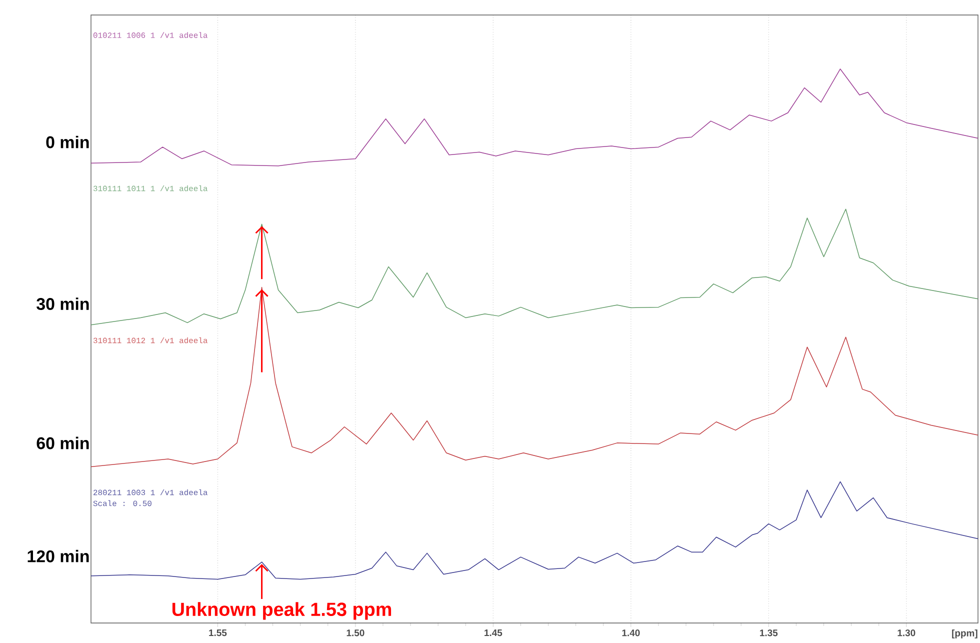 The width and height of the screenshot is (980, 643). I want to click on annotation: Unknown peak 1.53 ppm, so click(282, 611).